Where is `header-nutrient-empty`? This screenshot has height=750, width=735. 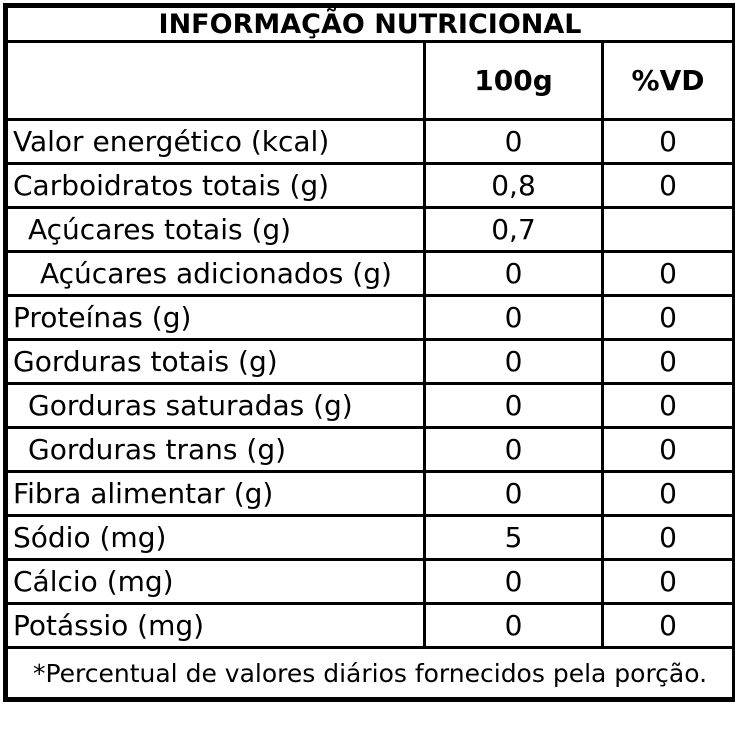
header-nutrient-empty is located at coordinates (215, 80).